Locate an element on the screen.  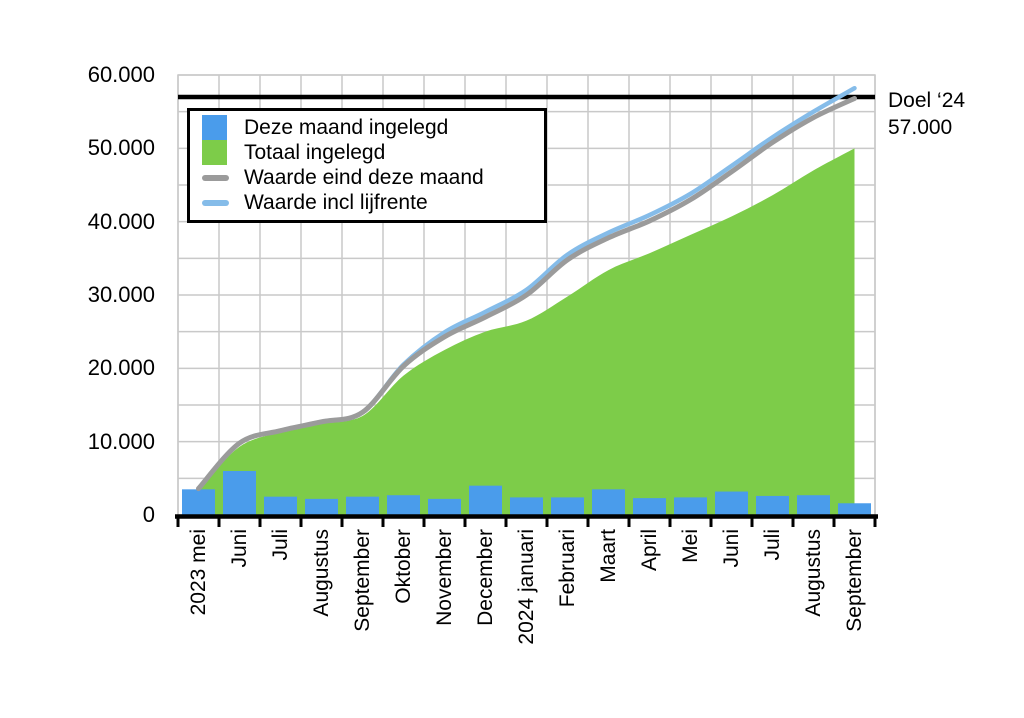
x-tick-label: 2024 januari is located at coordinates (526, 587).